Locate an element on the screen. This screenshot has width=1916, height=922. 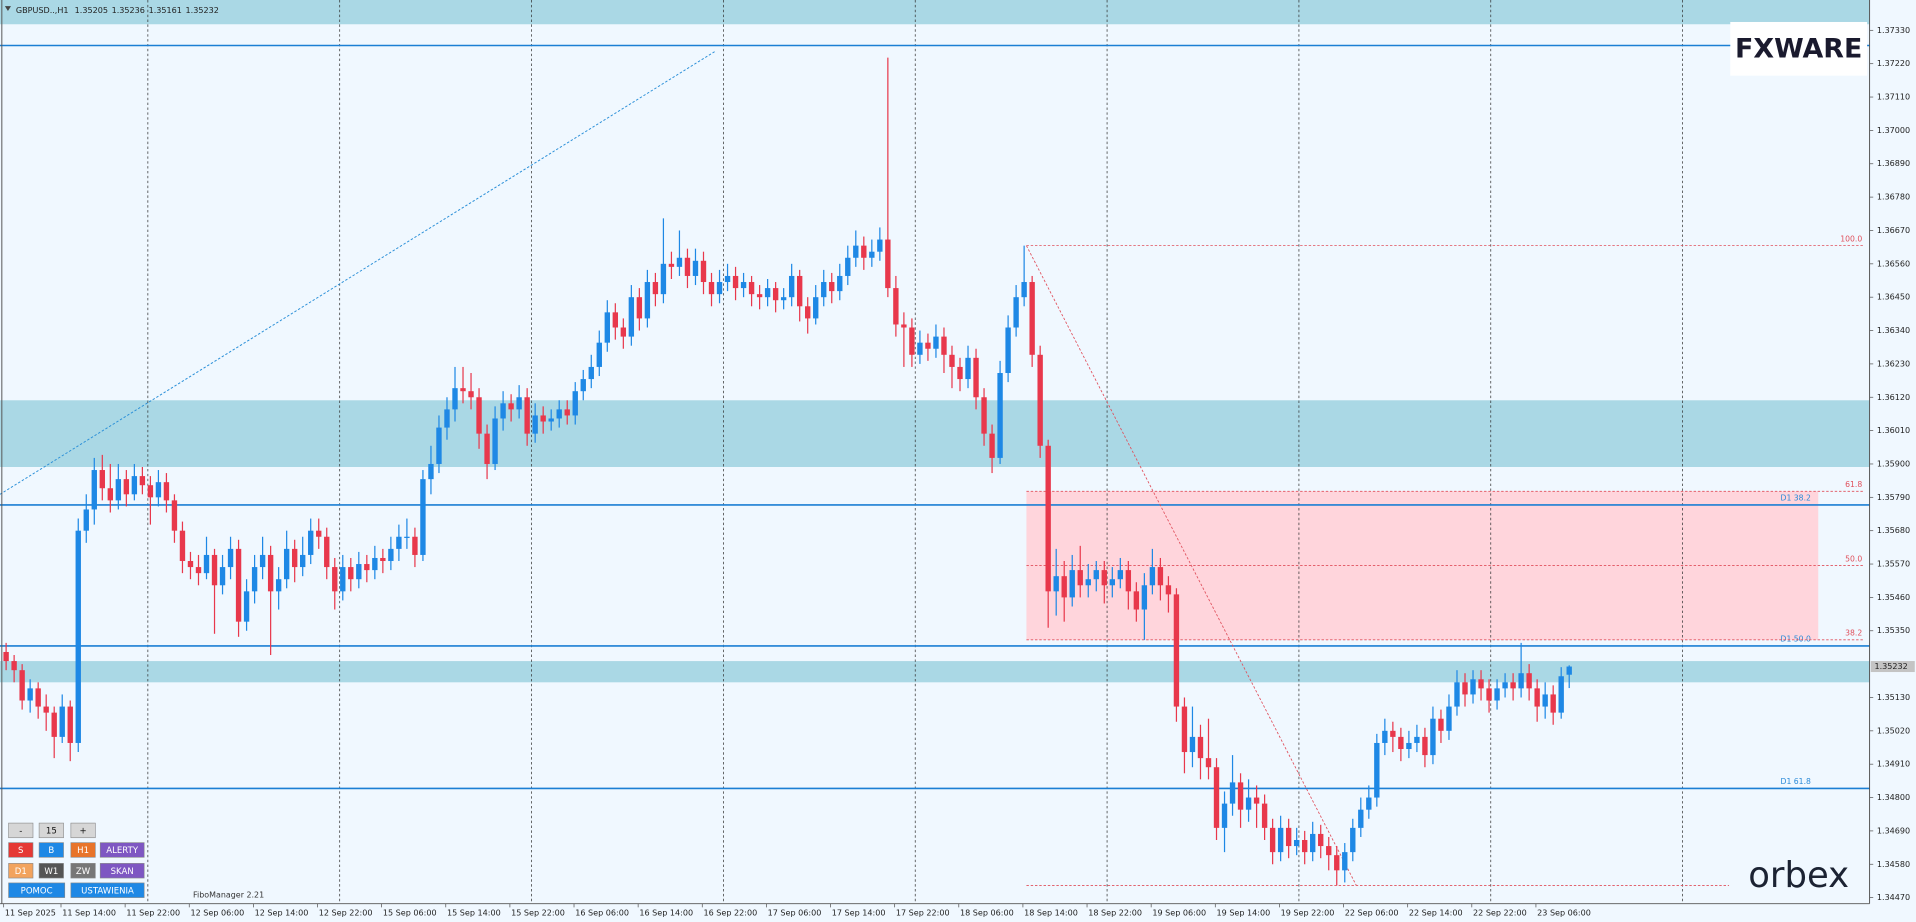
y-tick-label: 1.34580 is located at coordinates (1893, 864).